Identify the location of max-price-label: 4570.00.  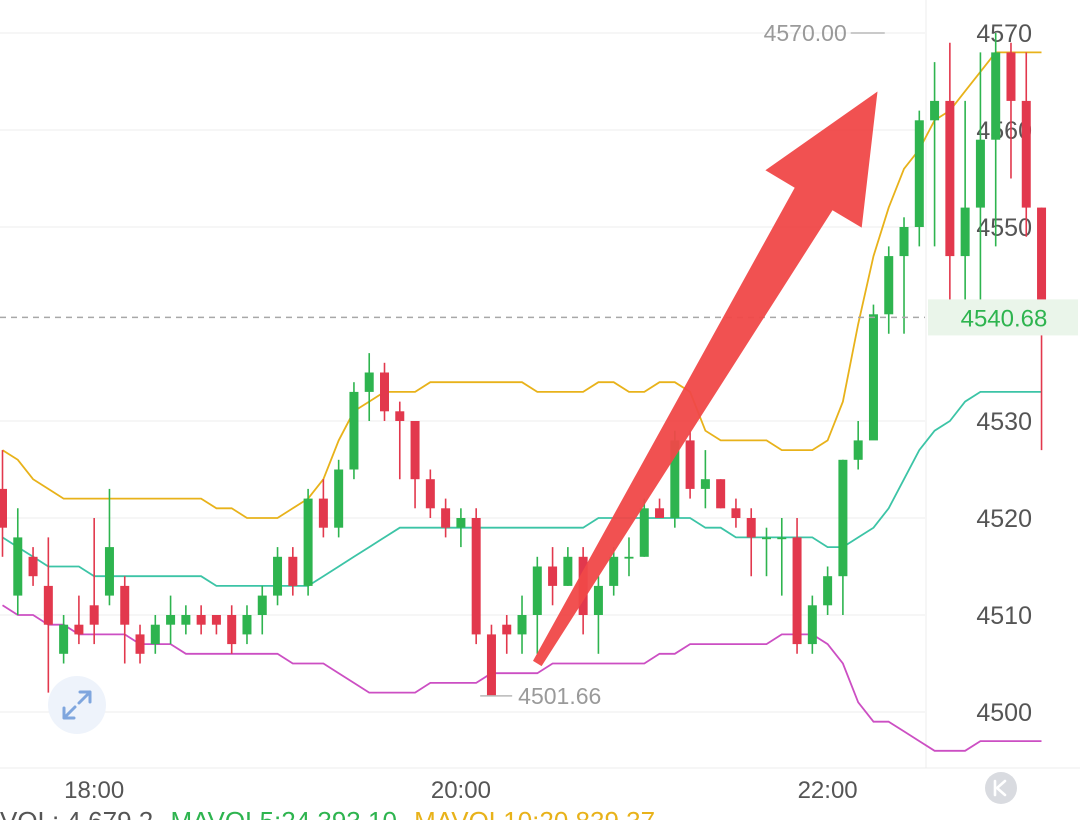
(805, 33).